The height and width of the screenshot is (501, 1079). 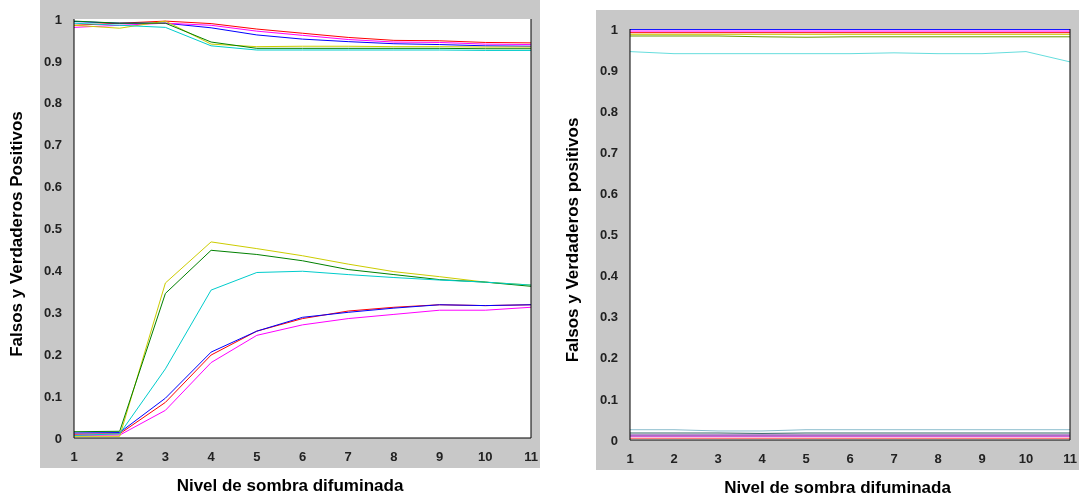 I want to click on line-series, so click(x=850, y=57).